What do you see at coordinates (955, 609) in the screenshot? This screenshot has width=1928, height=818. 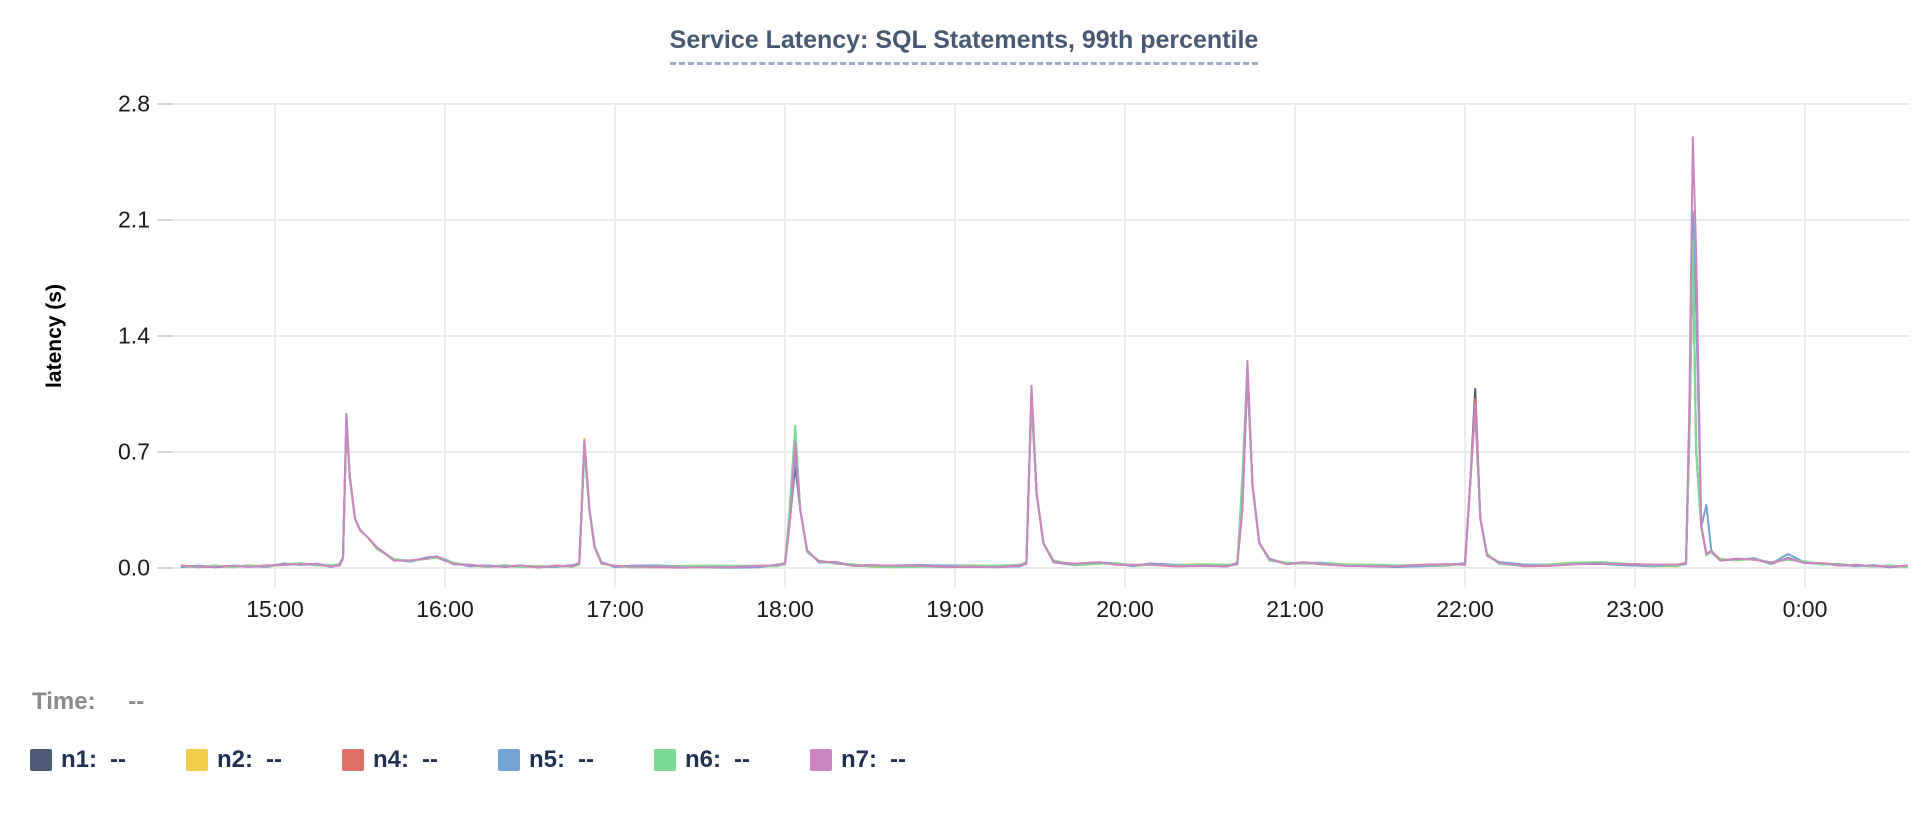 I see `x-tick-label: 19:00` at bounding box center [955, 609].